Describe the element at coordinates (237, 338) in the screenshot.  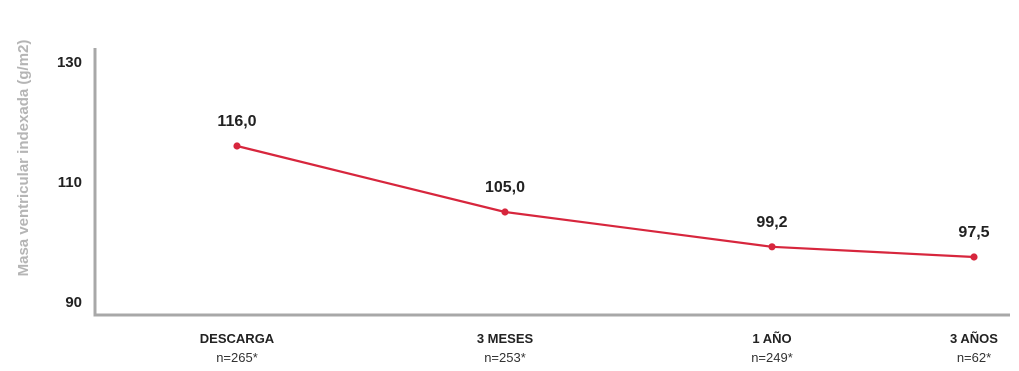
I see `x-tick-label: DESCARGA` at that location.